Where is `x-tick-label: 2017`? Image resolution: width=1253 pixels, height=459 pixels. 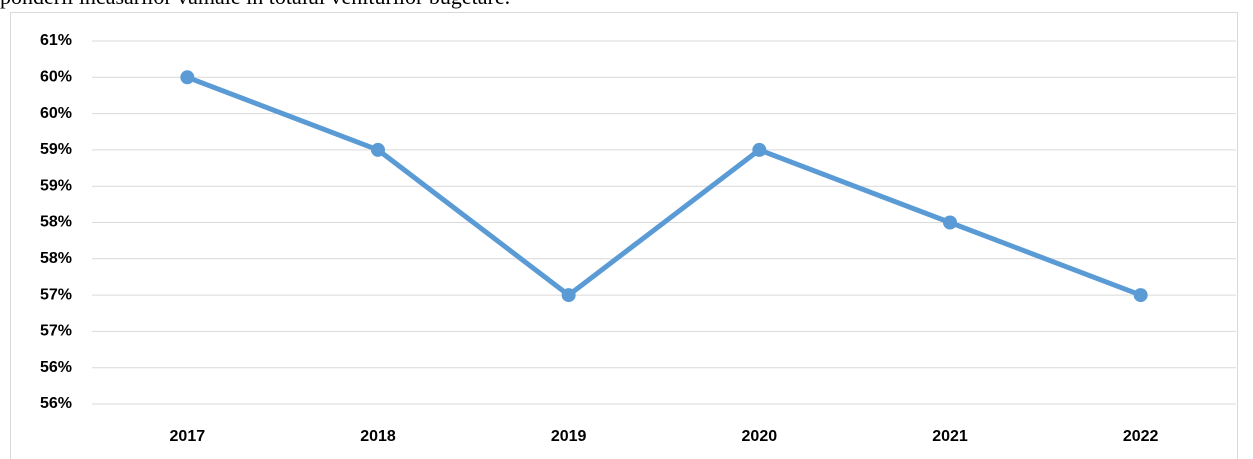 x-tick-label: 2017 is located at coordinates (188, 436).